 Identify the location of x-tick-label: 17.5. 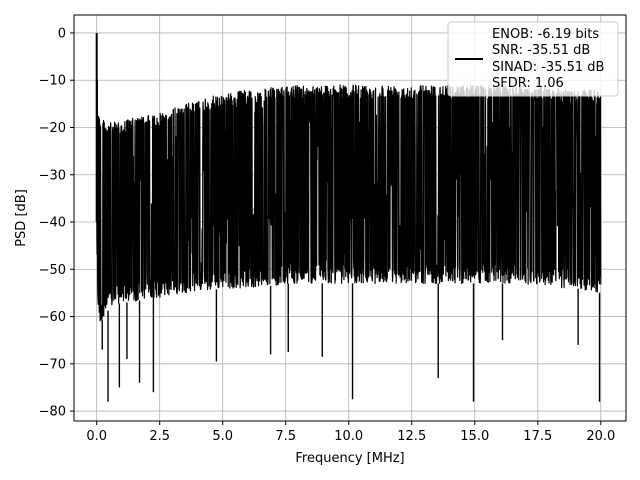
(537, 436).